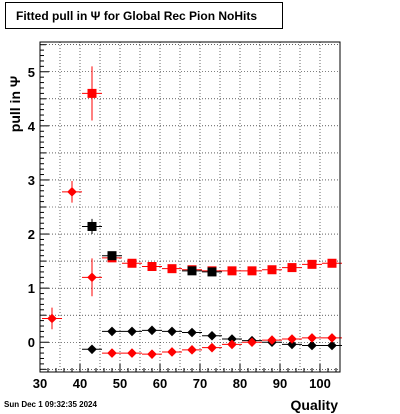 The width and height of the screenshot is (400, 414). Describe the element at coordinates (80, 383) in the screenshot. I see `x-tick-label: 40` at that location.